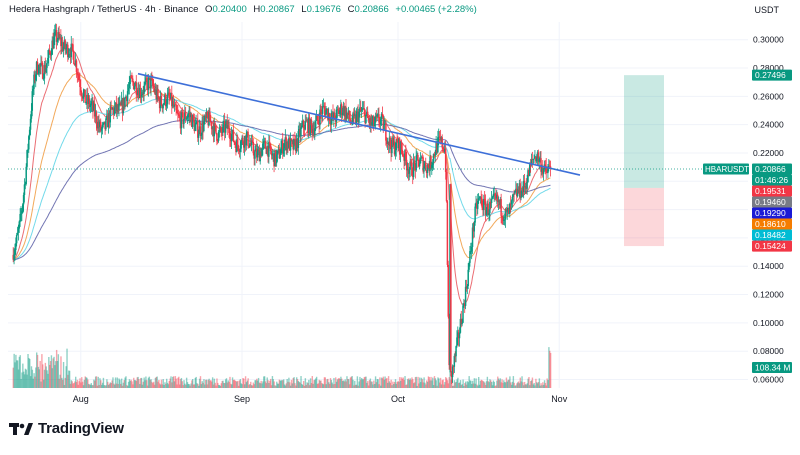 This screenshot has height=455, width=800. Describe the element at coordinates (66, 428) in the screenshot. I see `brand-logo: TradingView` at that location.